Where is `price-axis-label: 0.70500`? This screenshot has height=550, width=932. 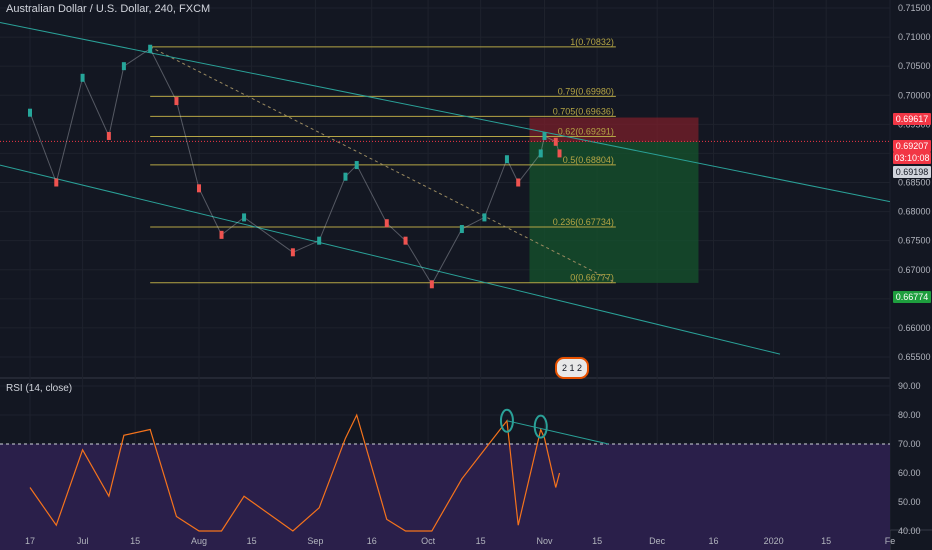
price-axis-label: 0.70500 is located at coordinates (914, 66).